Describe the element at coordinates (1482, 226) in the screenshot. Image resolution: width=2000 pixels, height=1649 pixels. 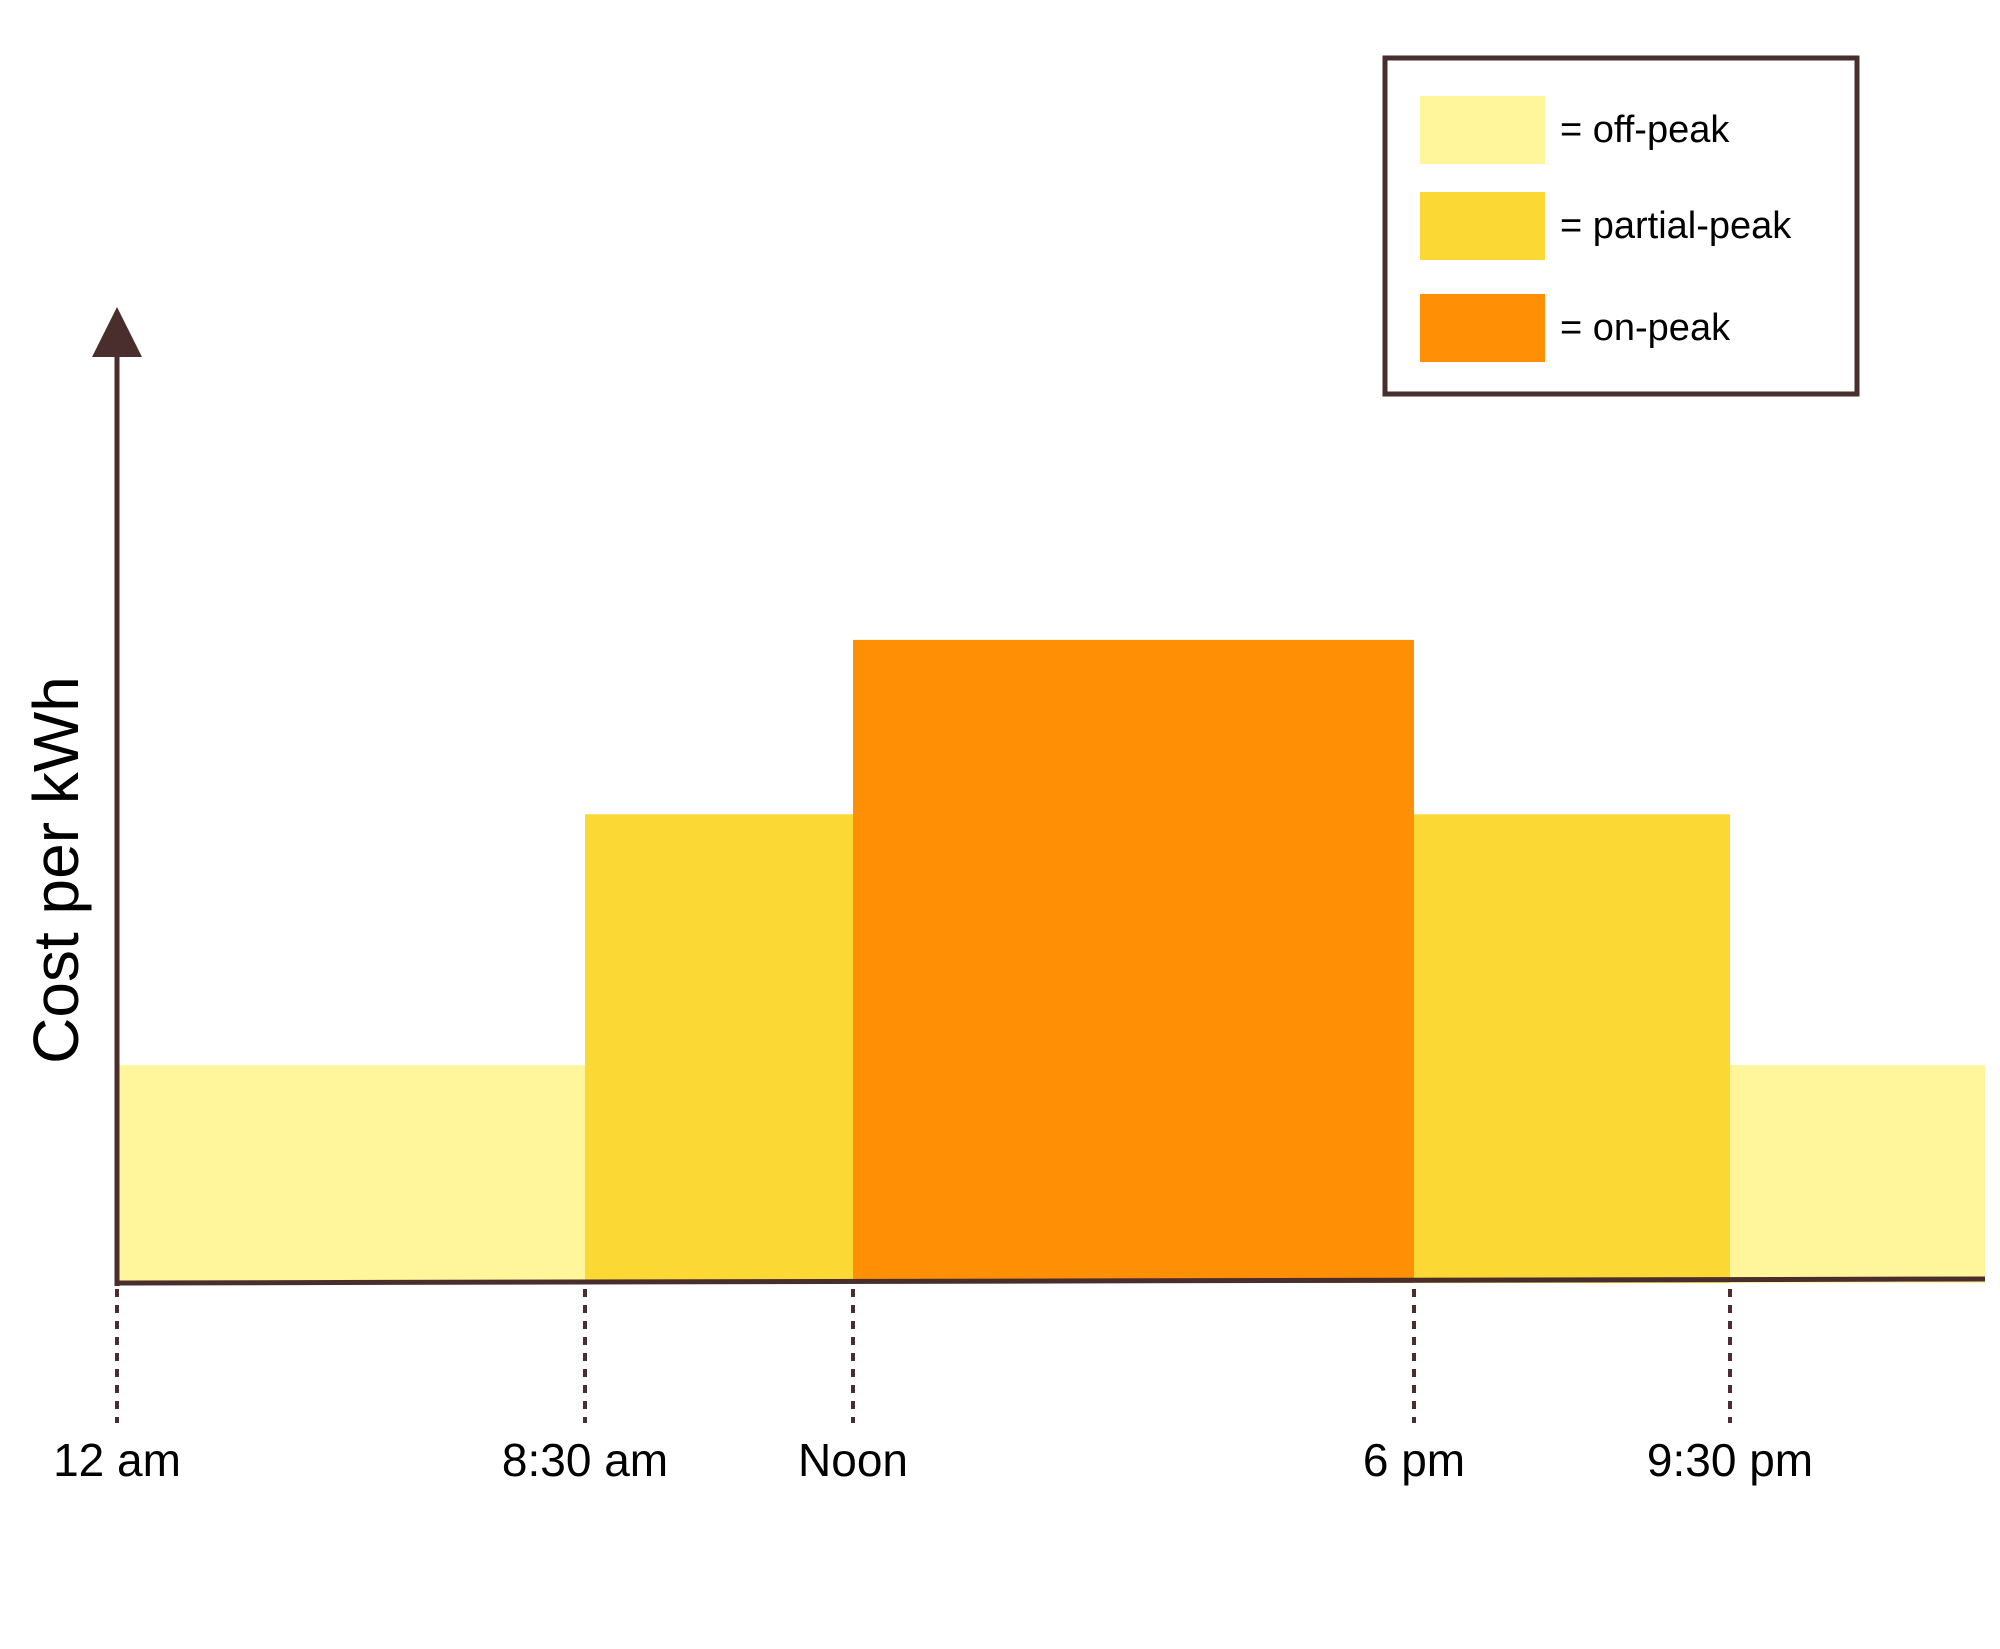
I see `legend-swatch-partial-peak` at that location.